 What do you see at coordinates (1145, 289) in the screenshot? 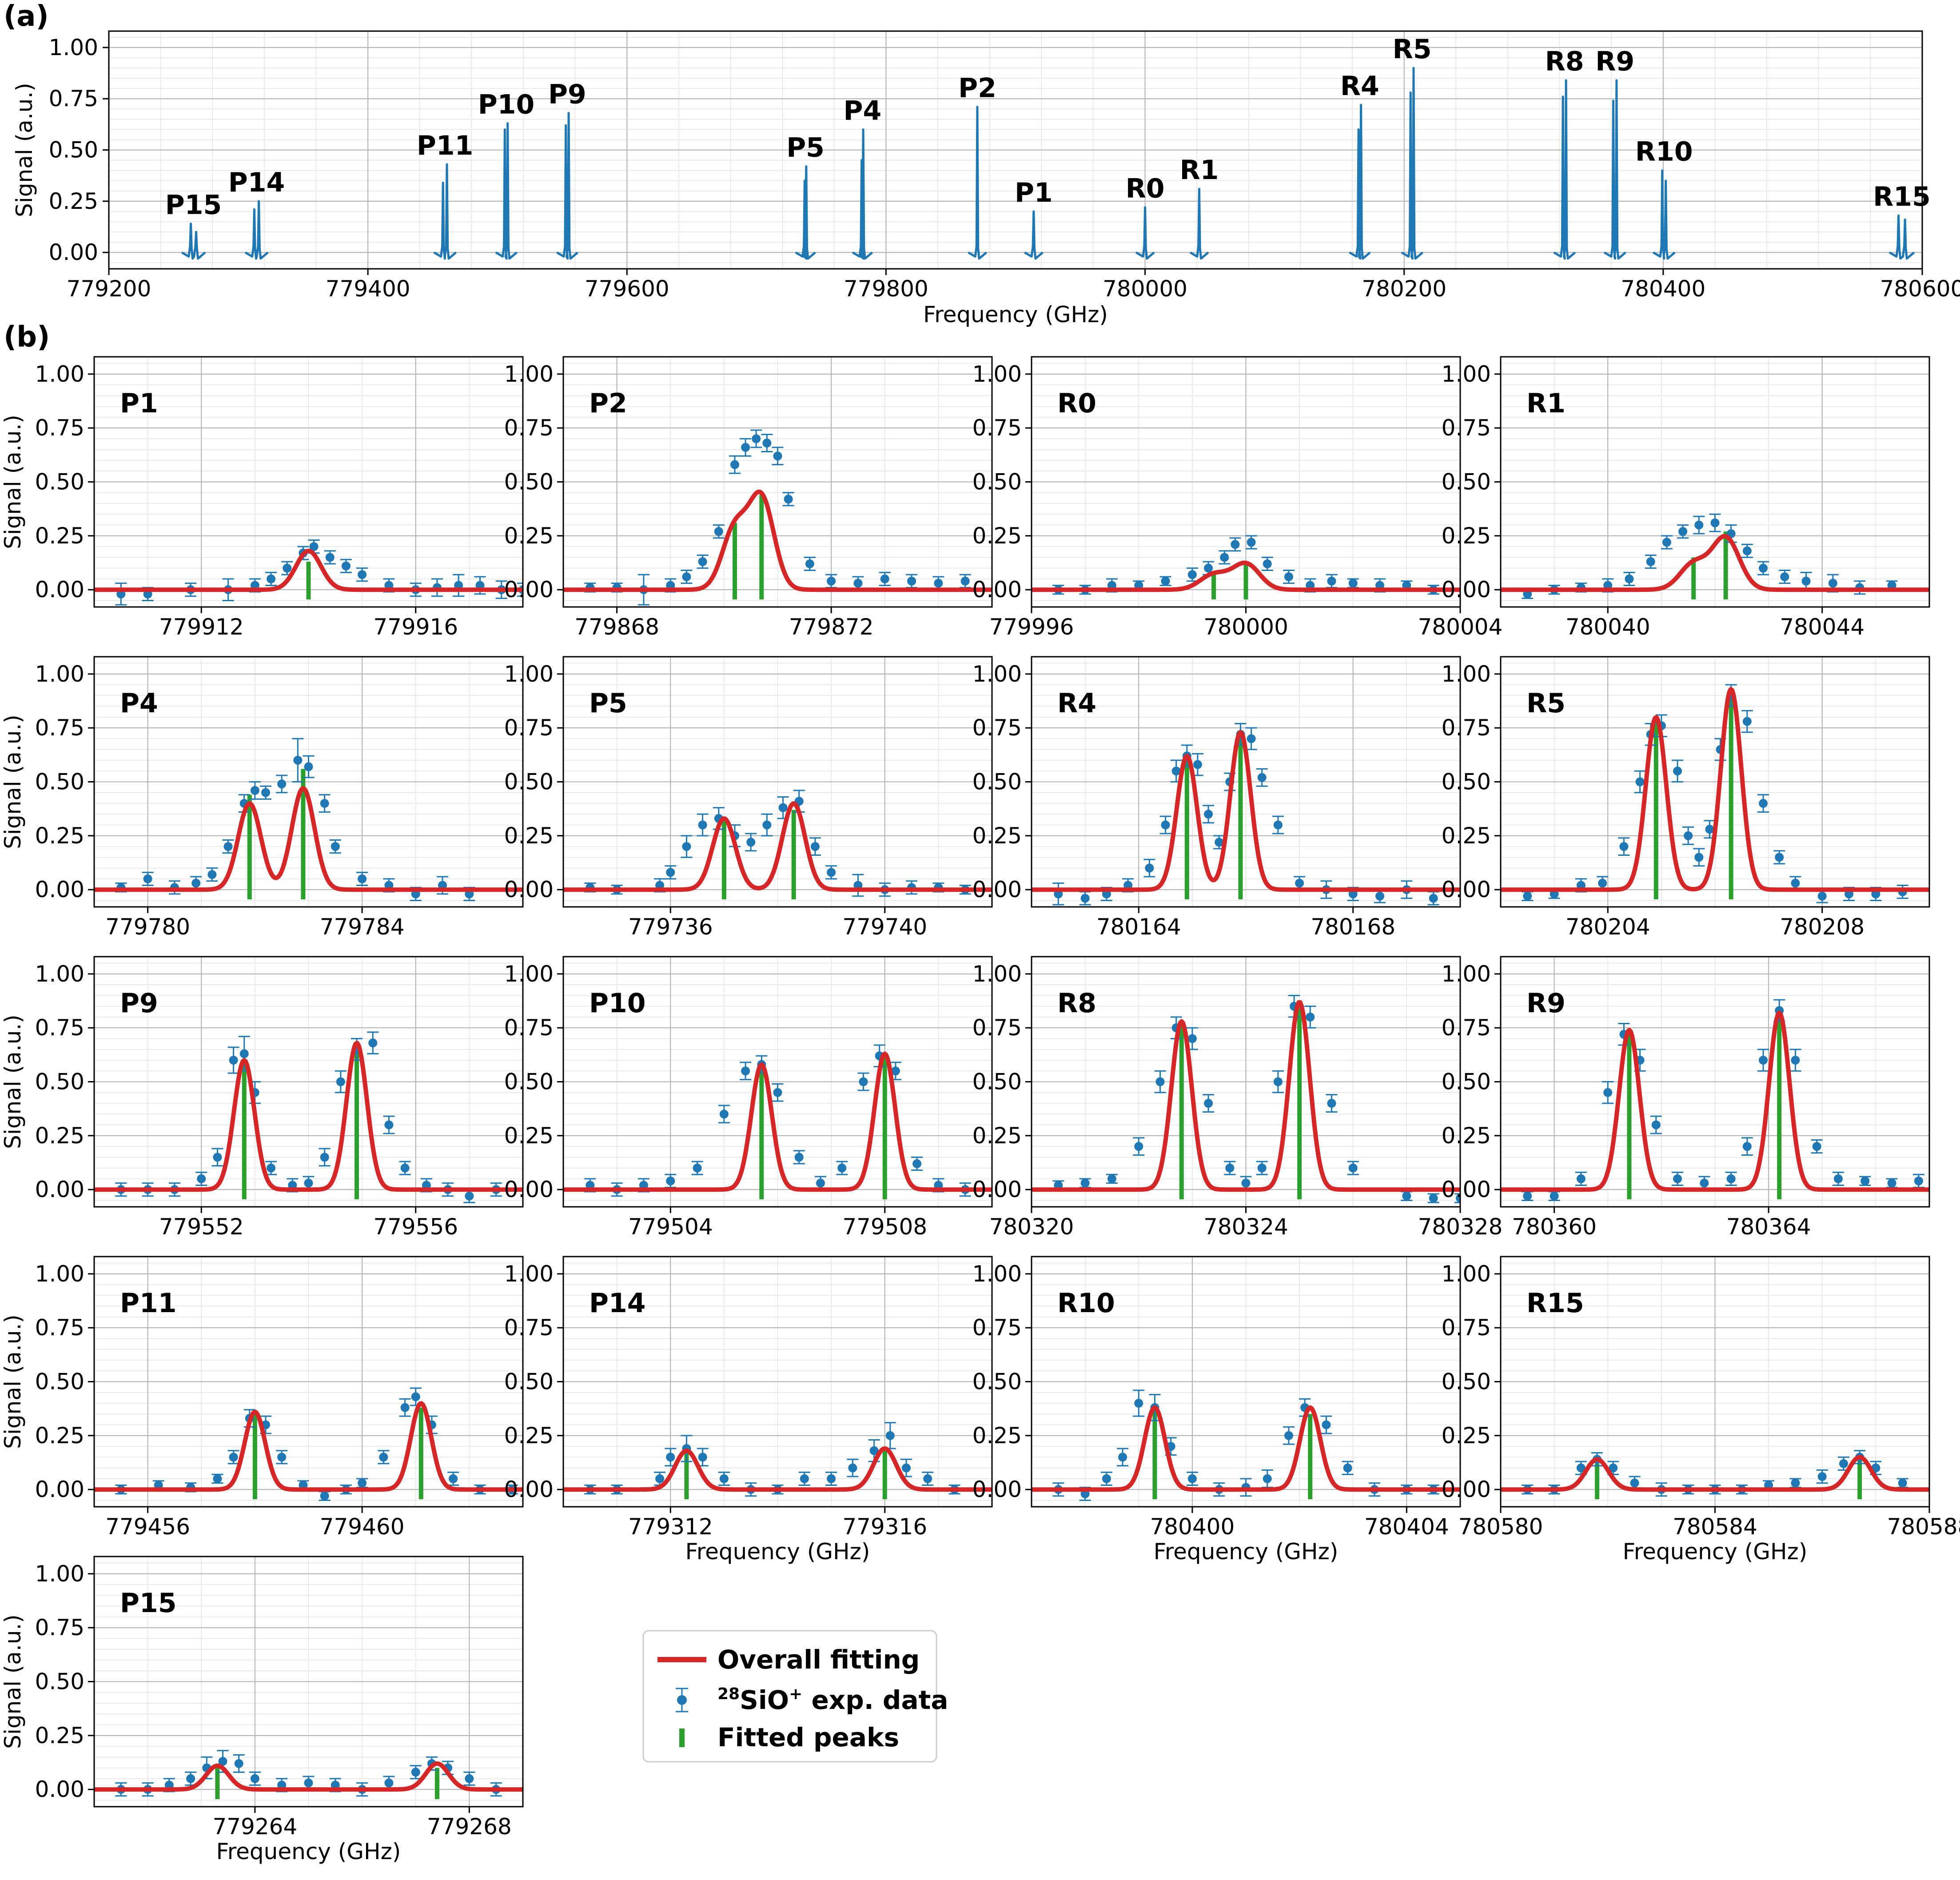
I see `overview-xtick-label: 780000` at bounding box center [1145, 289].